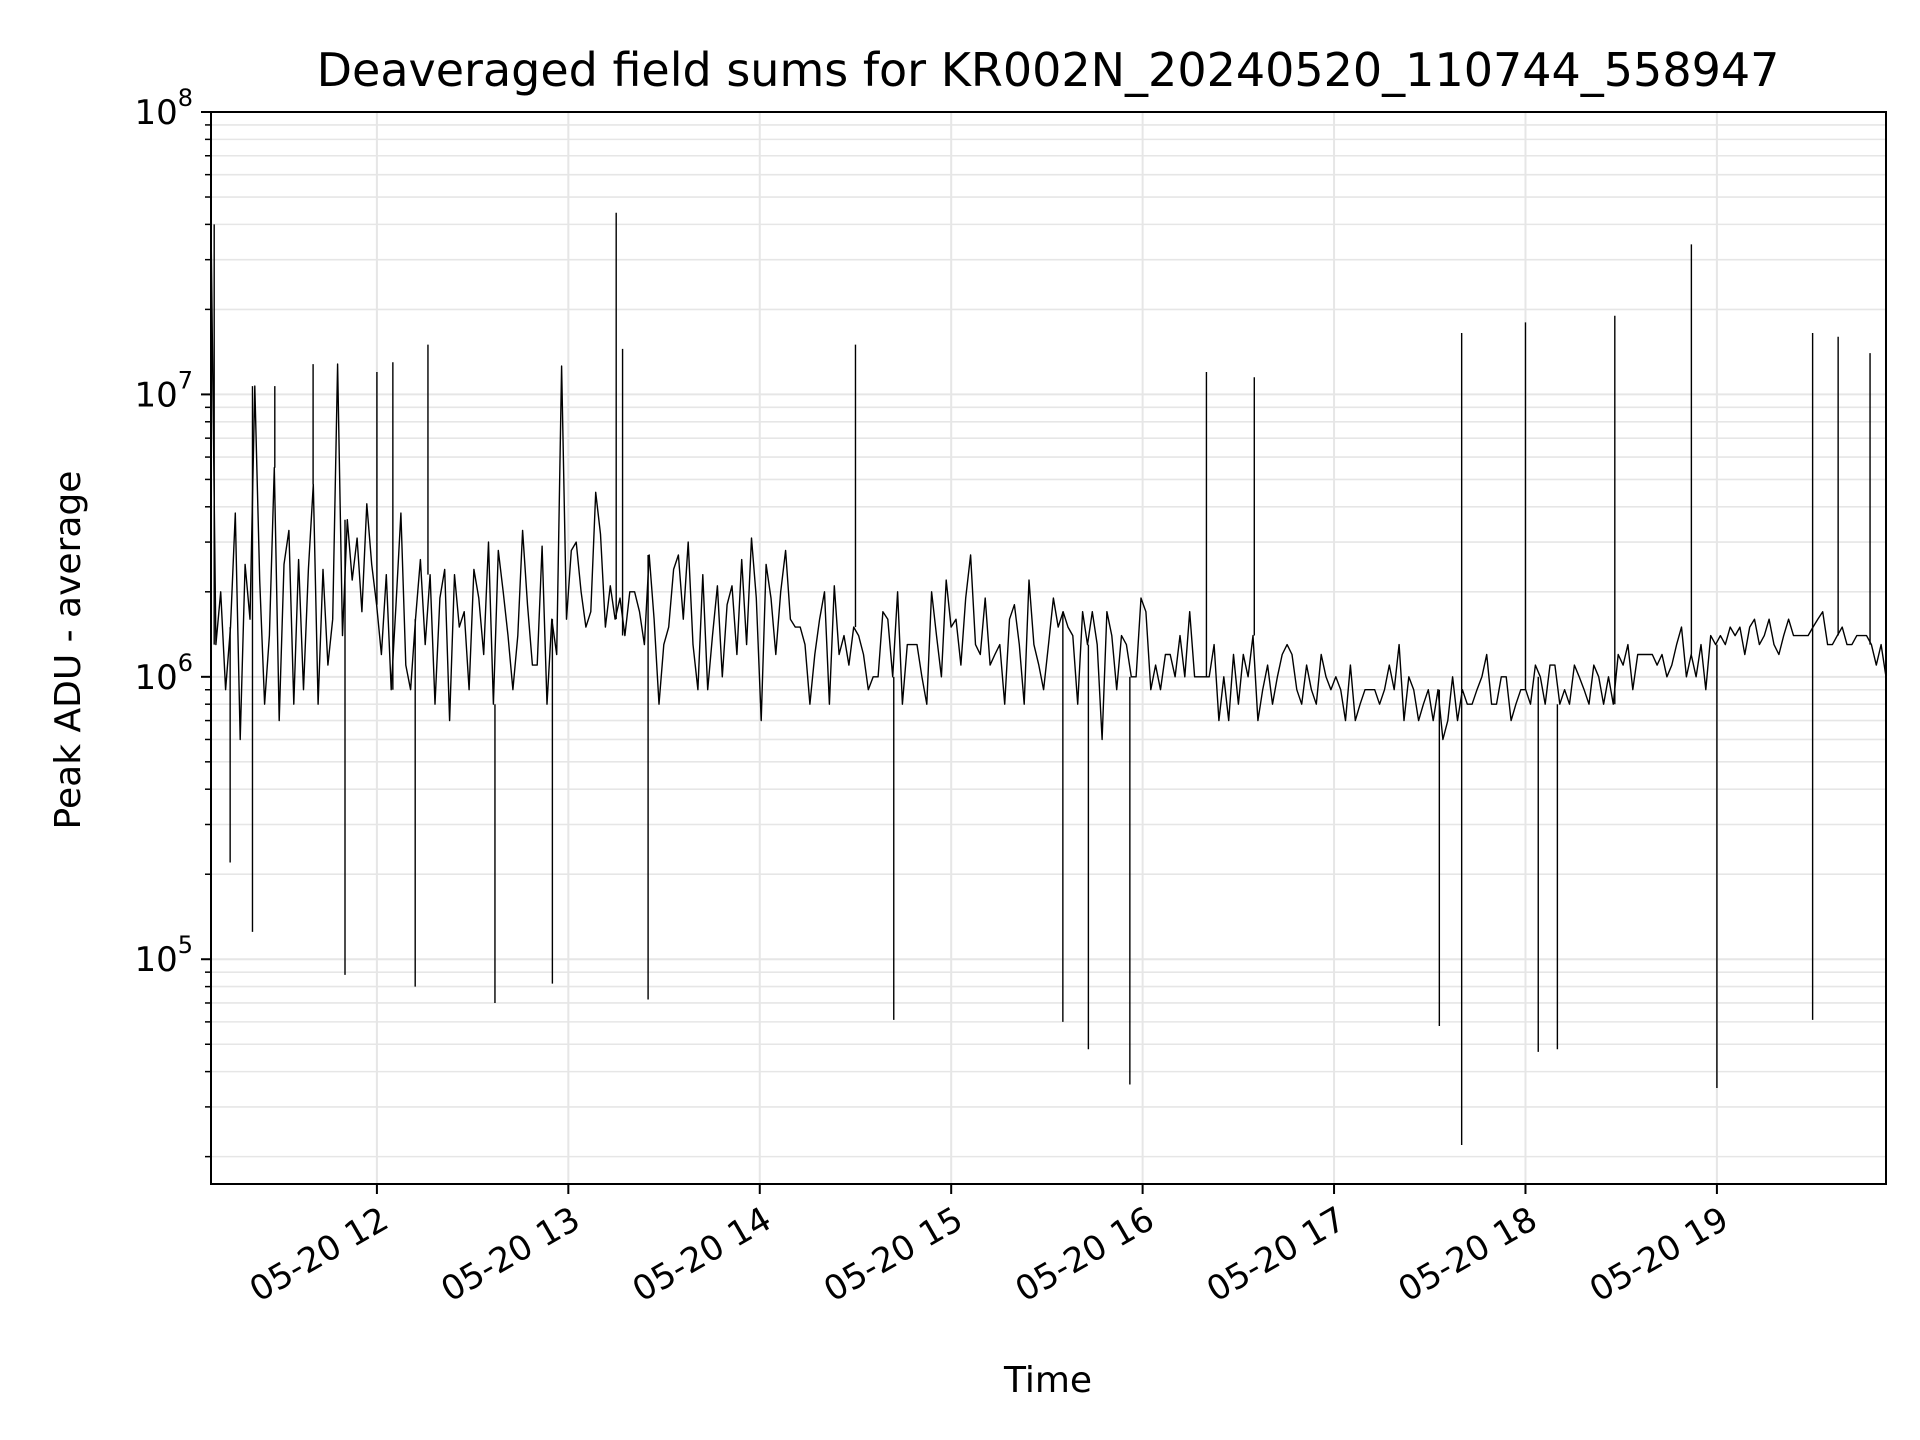  Describe the element at coordinates (185, 98) in the screenshot. I see `y-tick-exponent: 8` at that location.